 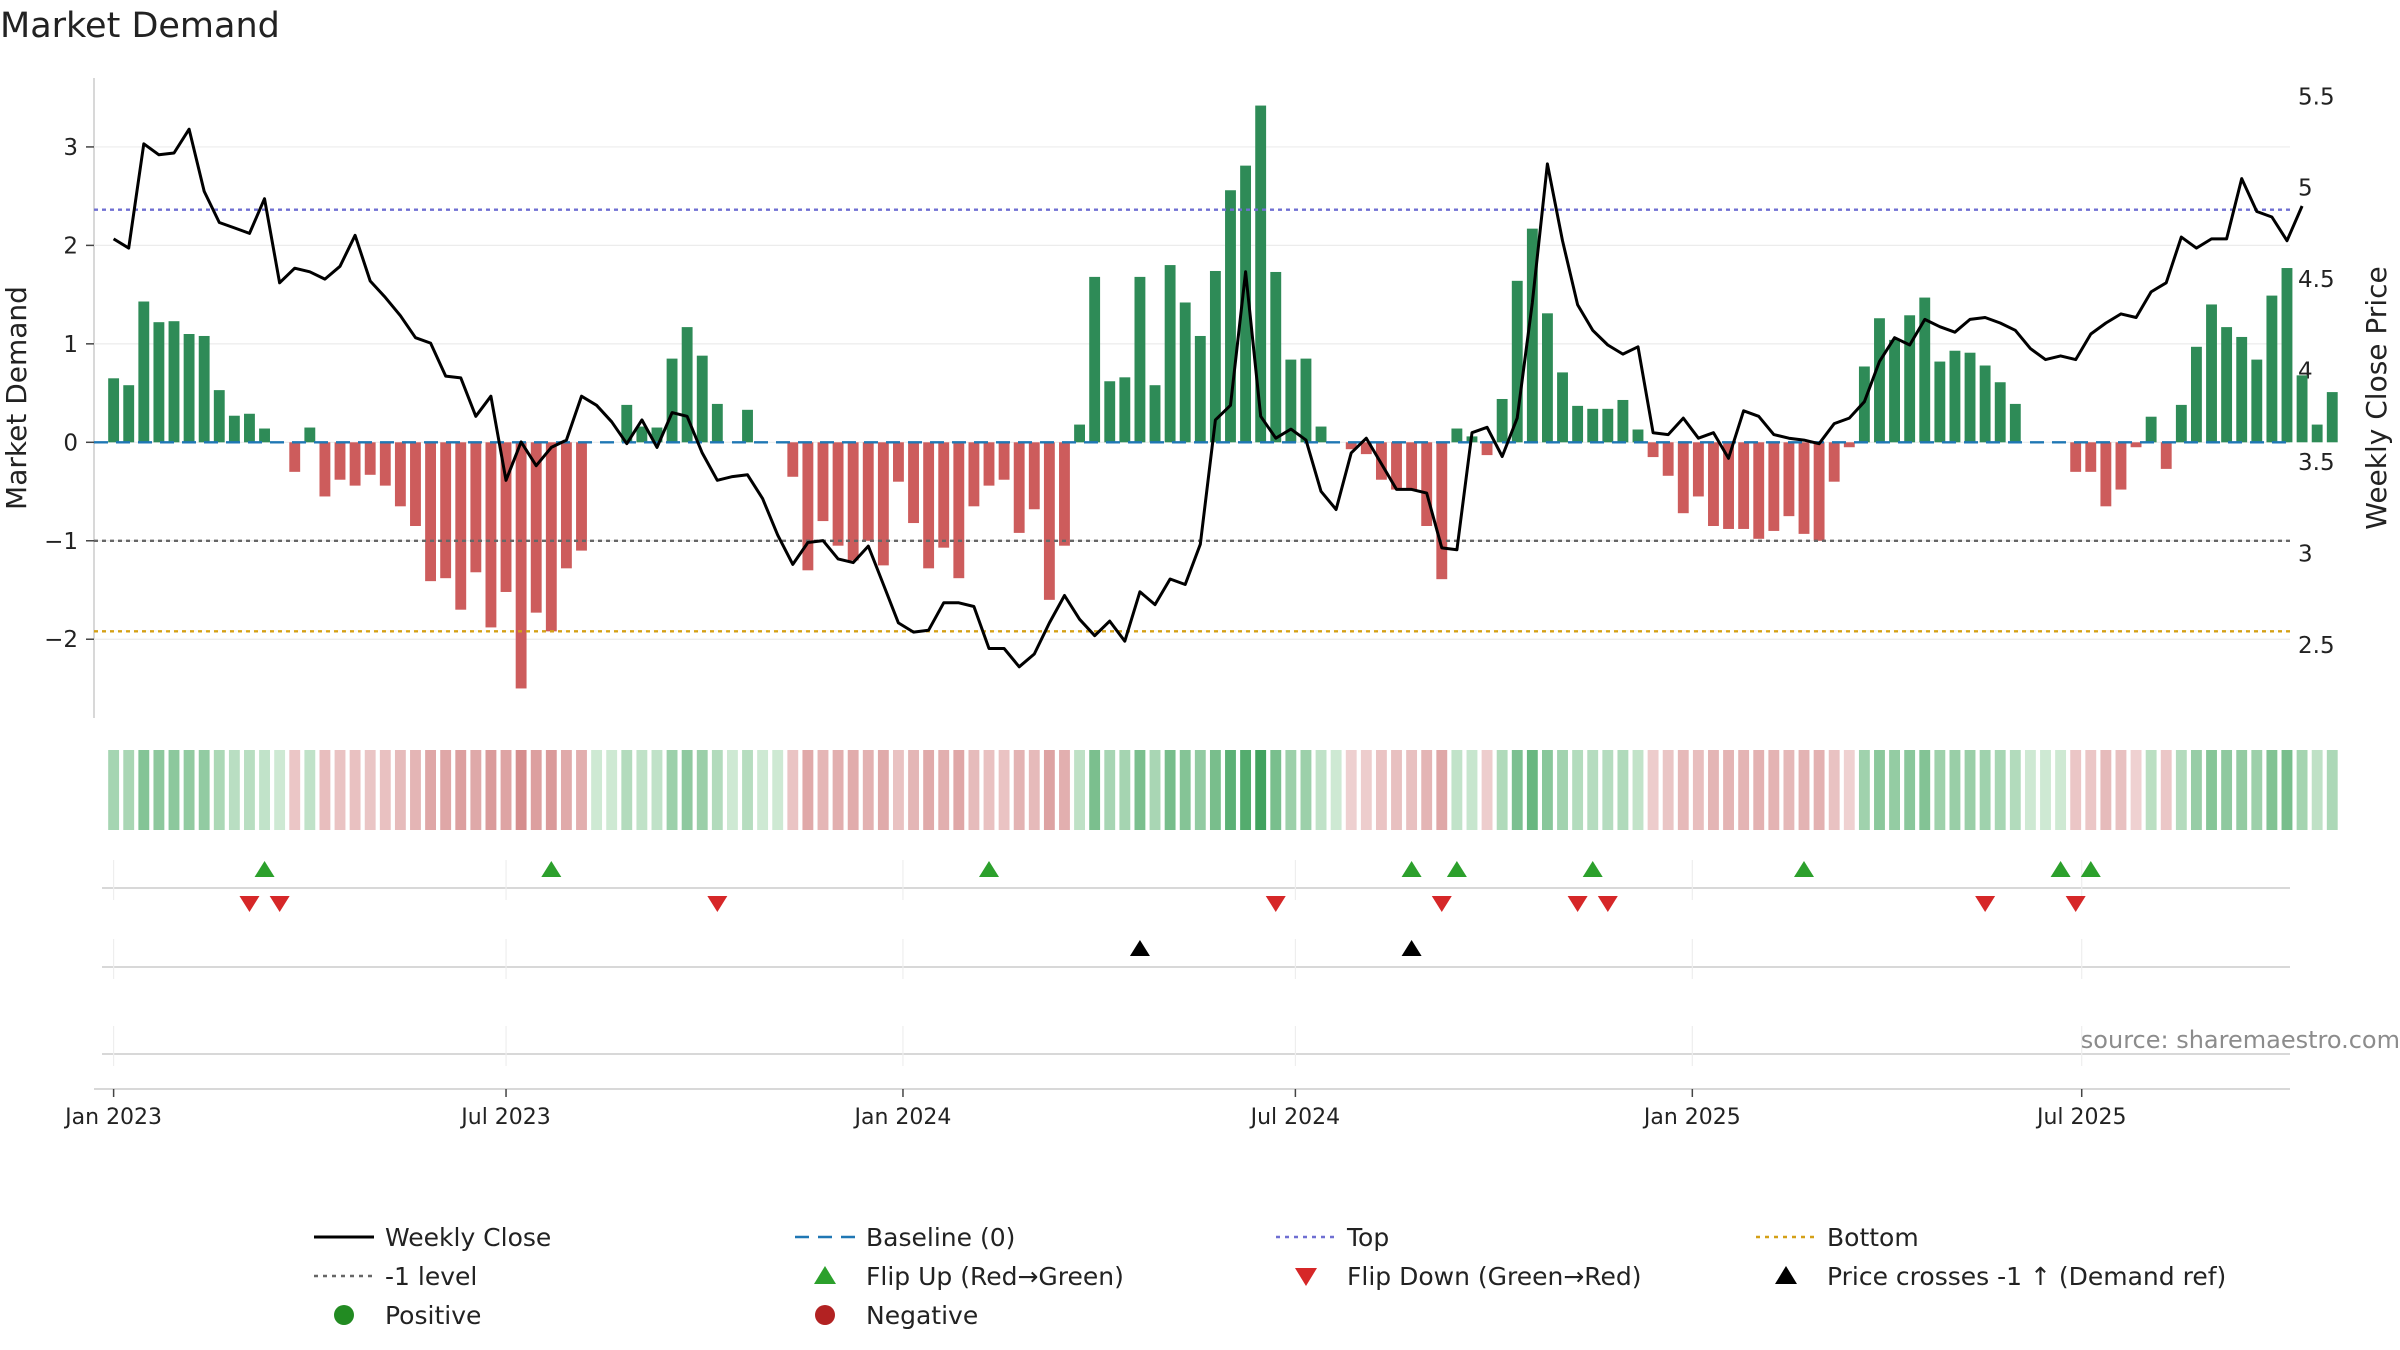 What do you see at coordinates (112, 1117) in the screenshot?
I see `x-tick-label: Jan 2023` at bounding box center [112, 1117].